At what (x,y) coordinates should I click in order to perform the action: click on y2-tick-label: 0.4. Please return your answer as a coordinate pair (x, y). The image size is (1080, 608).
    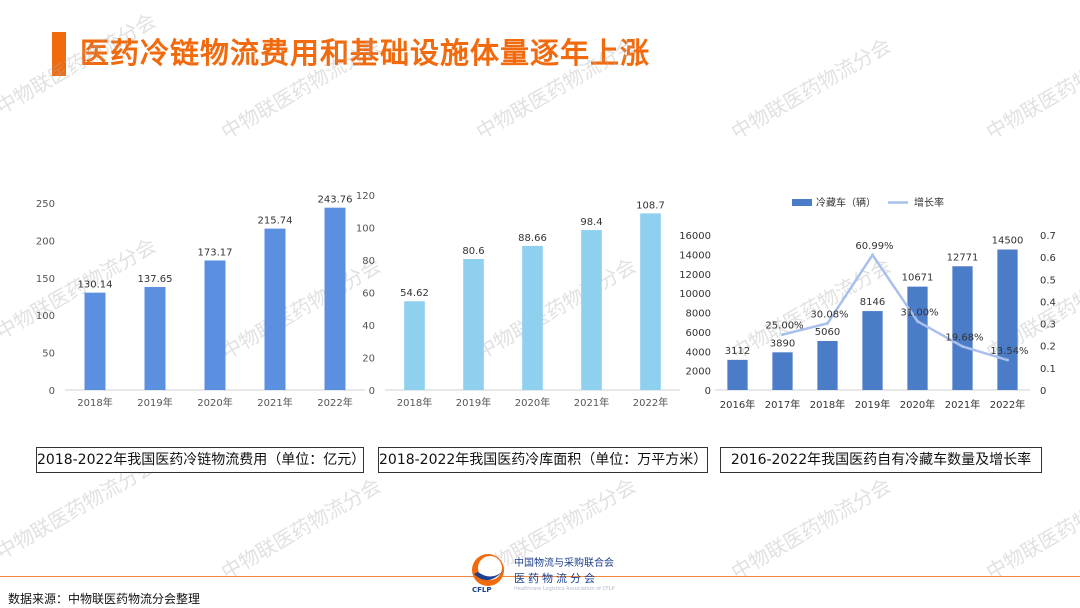
    Looking at the image, I should click on (1048, 302).